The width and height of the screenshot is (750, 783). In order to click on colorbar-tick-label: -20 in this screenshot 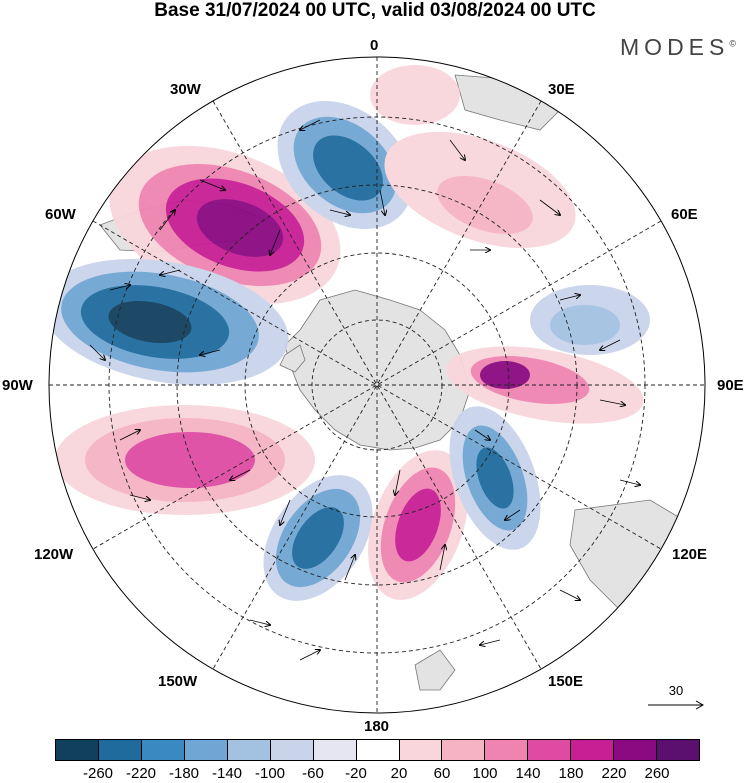, I will do `click(356, 773)`.